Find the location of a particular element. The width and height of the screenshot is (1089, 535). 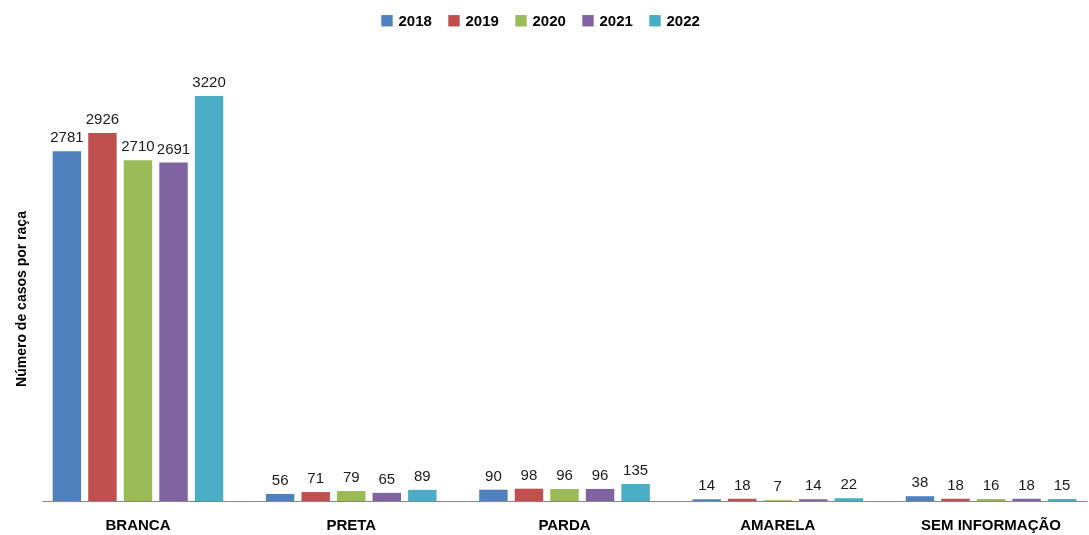

x-tick-label: BRANCA is located at coordinates (138, 524).